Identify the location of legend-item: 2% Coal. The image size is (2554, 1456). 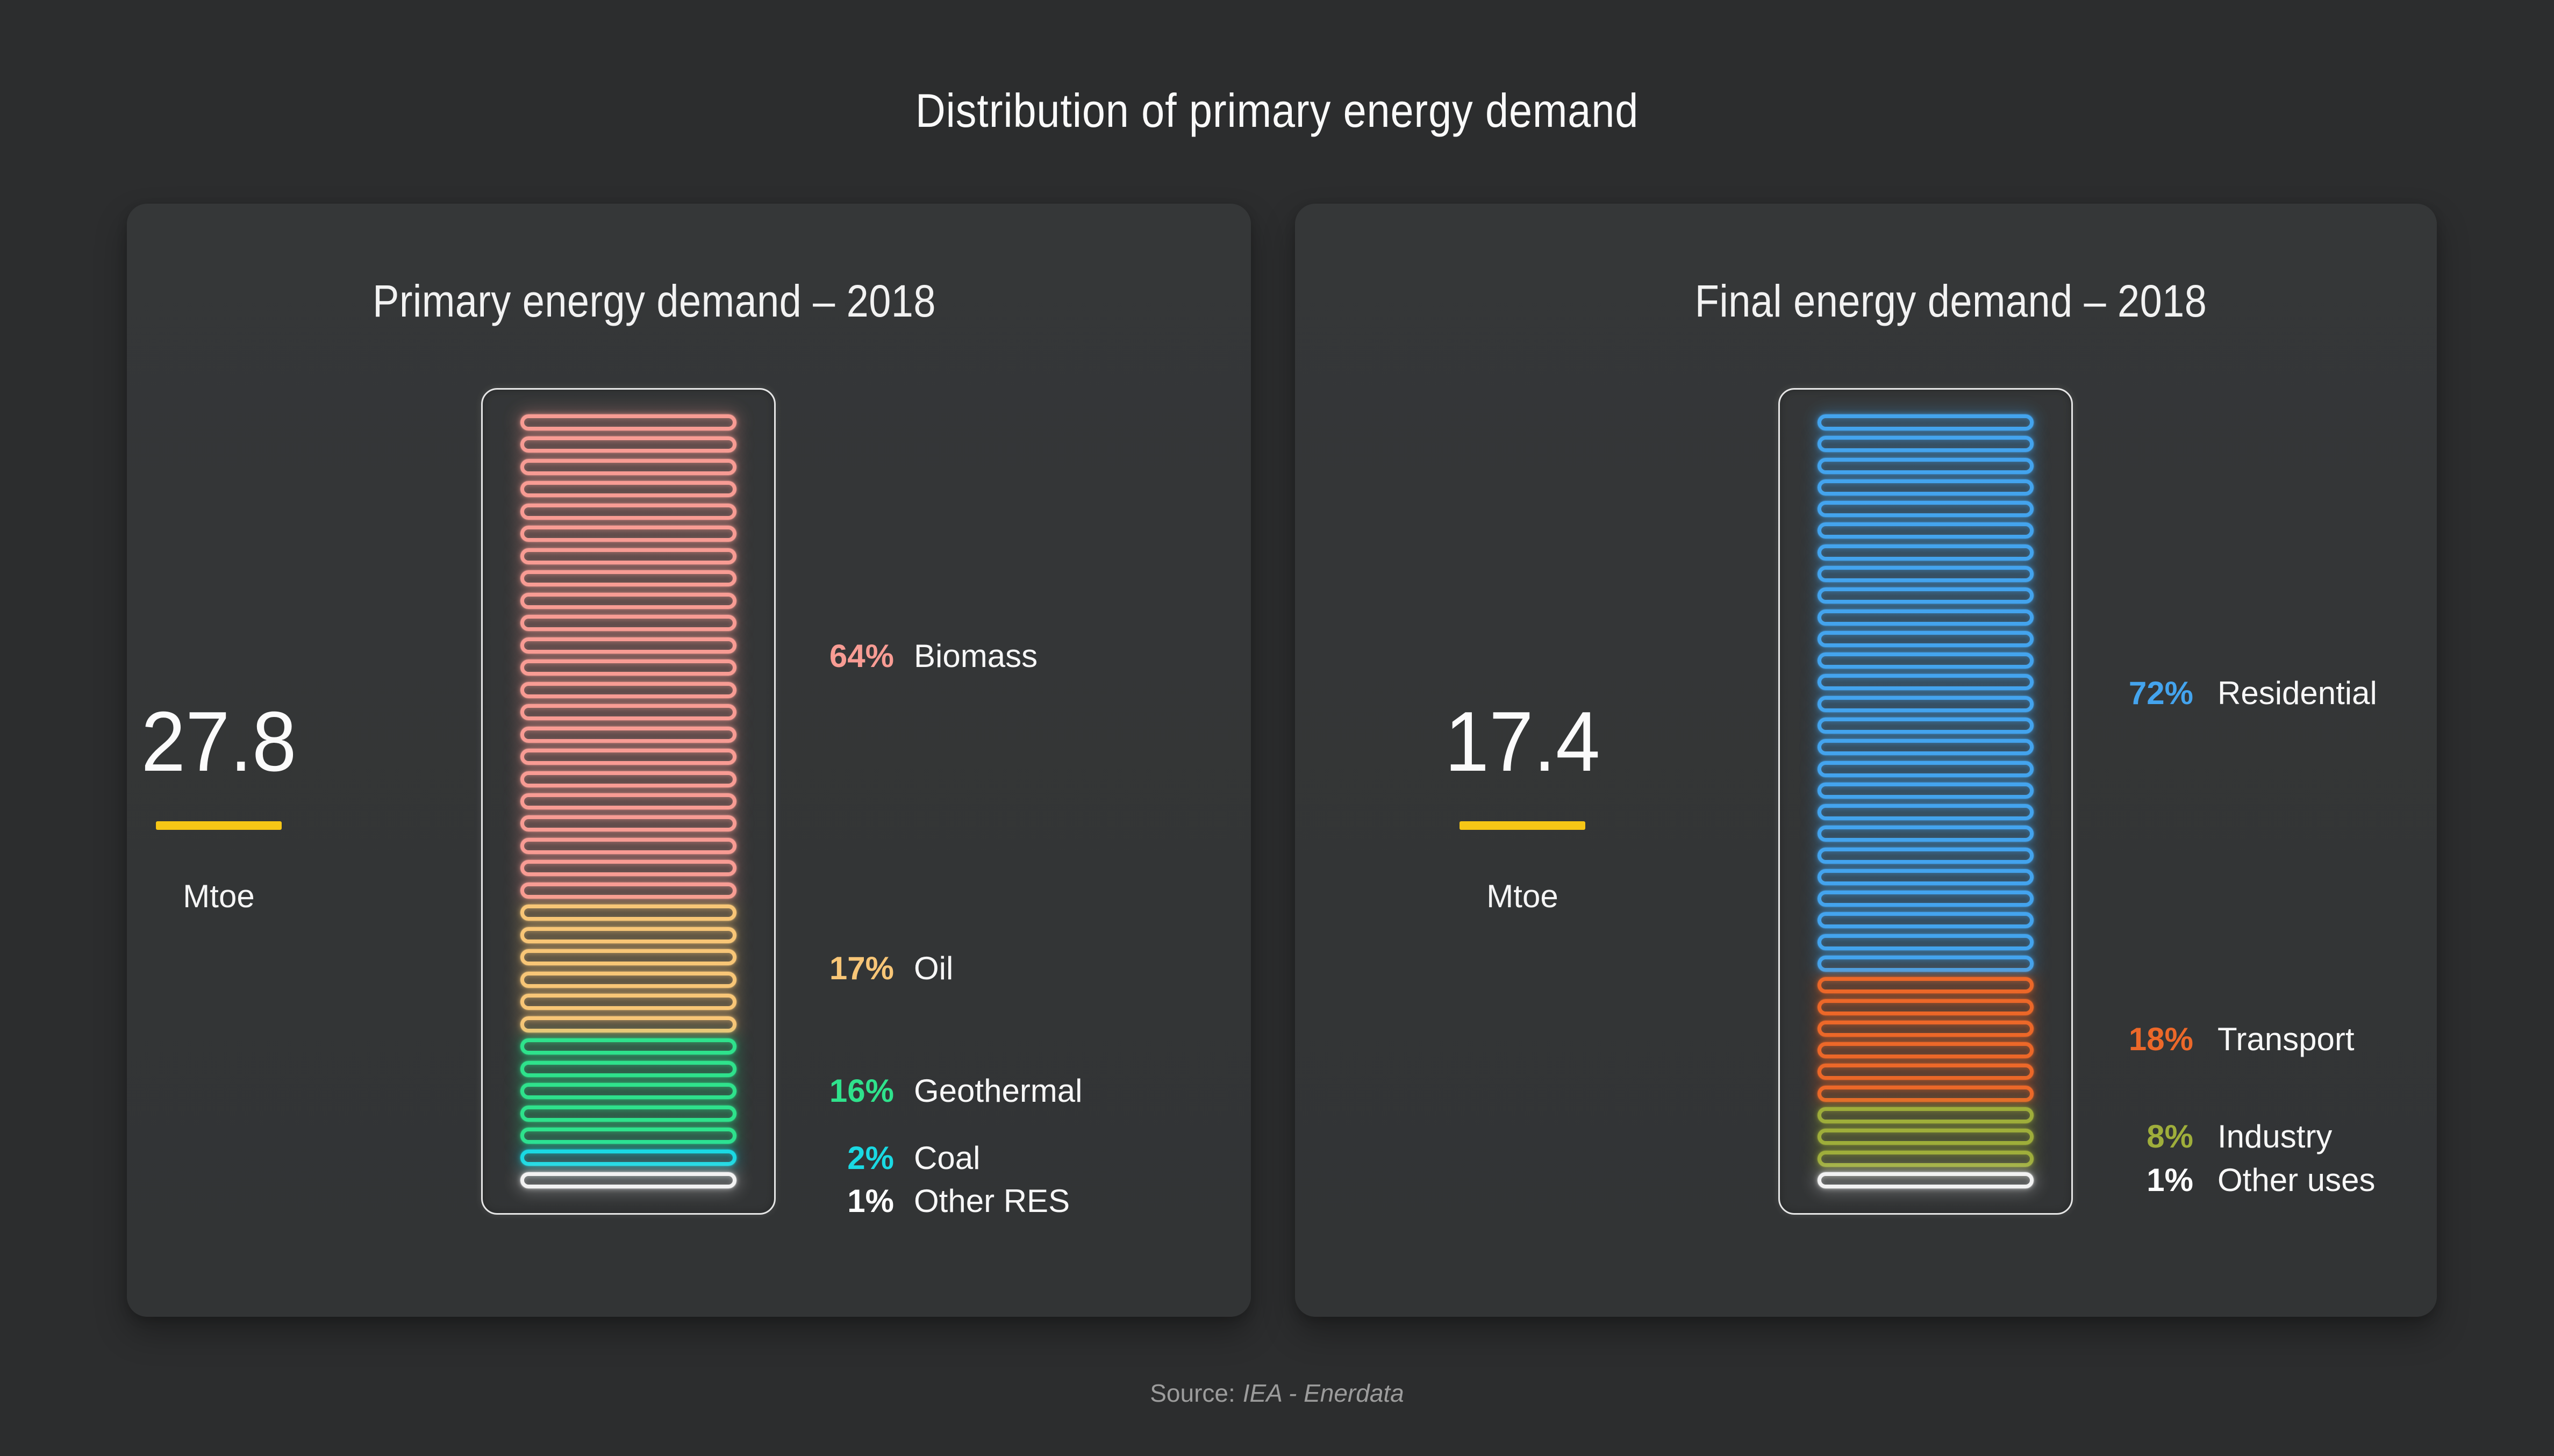
(1277, 1158).